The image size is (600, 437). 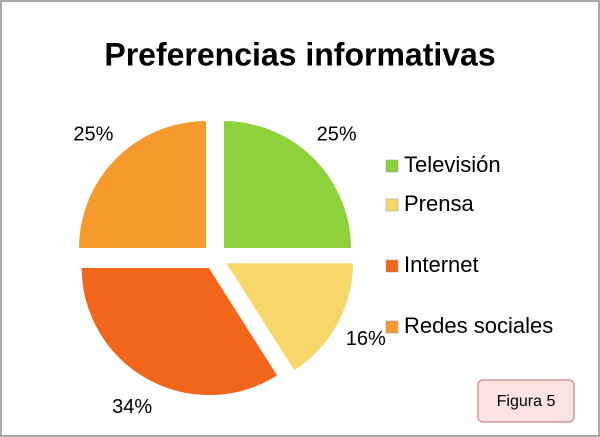 I want to click on data-label: 16%, so click(x=366, y=339).